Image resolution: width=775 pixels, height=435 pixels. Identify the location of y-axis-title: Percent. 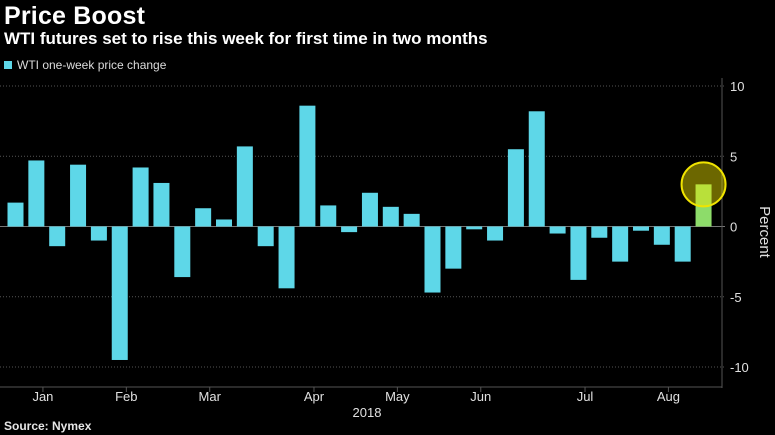
(764, 232).